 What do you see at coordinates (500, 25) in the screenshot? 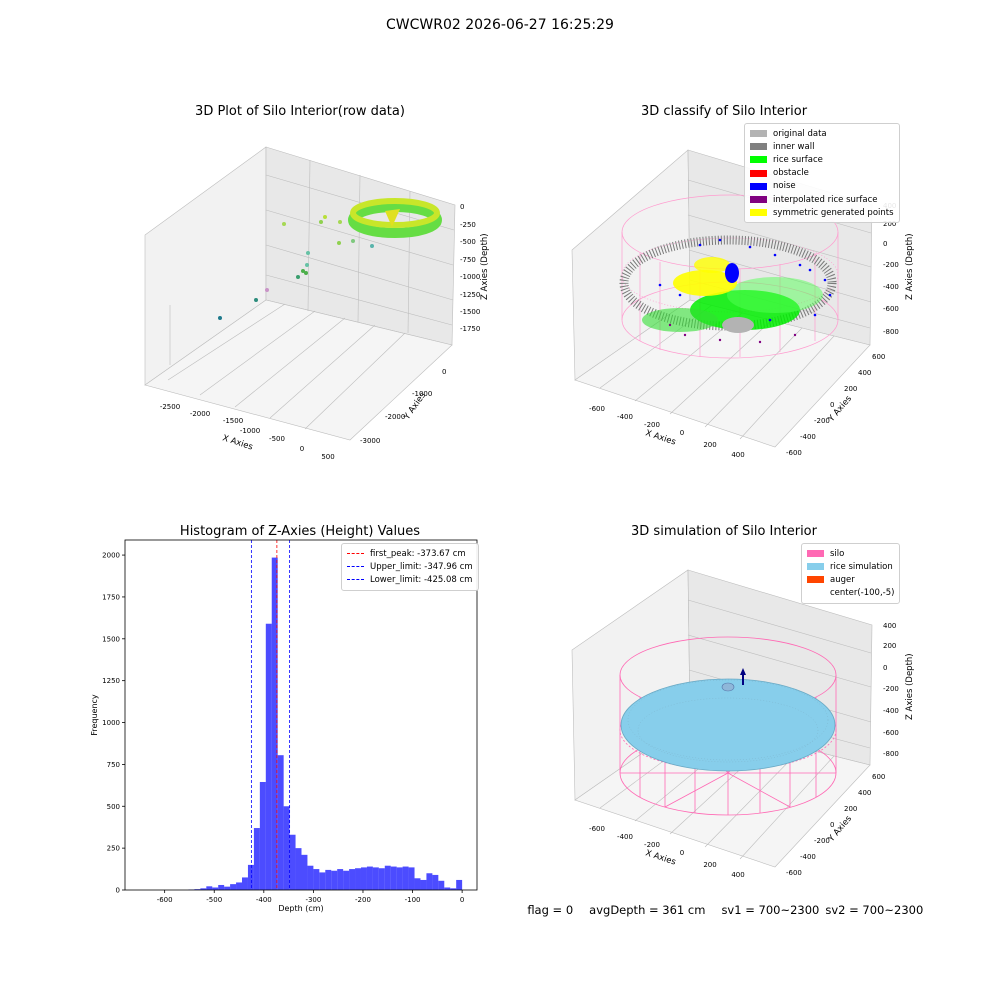
I see `figure-title: CWCWR02 2026-06-27 16:25:29` at bounding box center [500, 25].